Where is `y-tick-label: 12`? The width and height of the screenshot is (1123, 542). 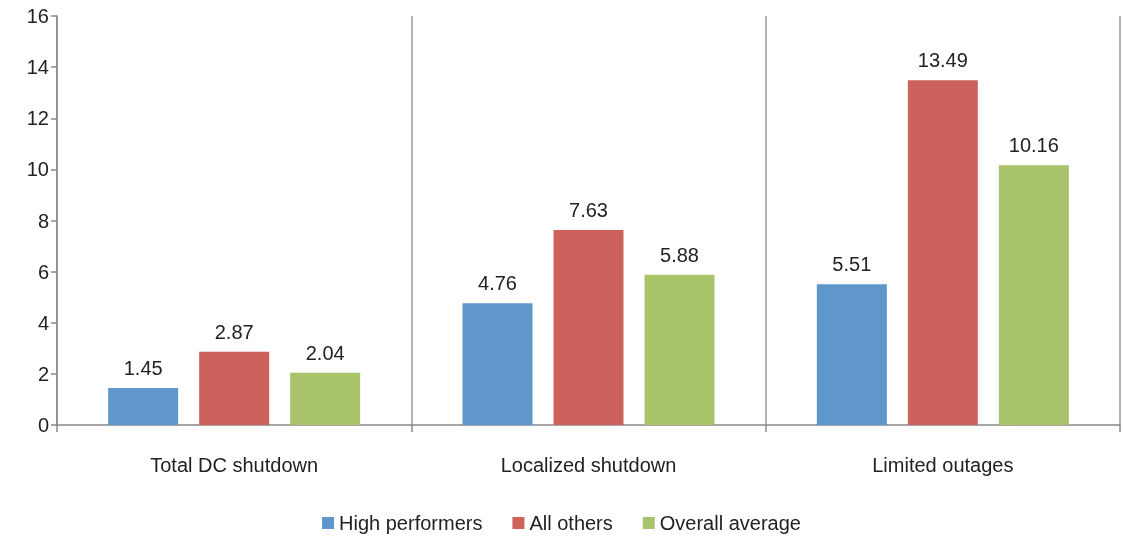
y-tick-label: 12 is located at coordinates (37, 118).